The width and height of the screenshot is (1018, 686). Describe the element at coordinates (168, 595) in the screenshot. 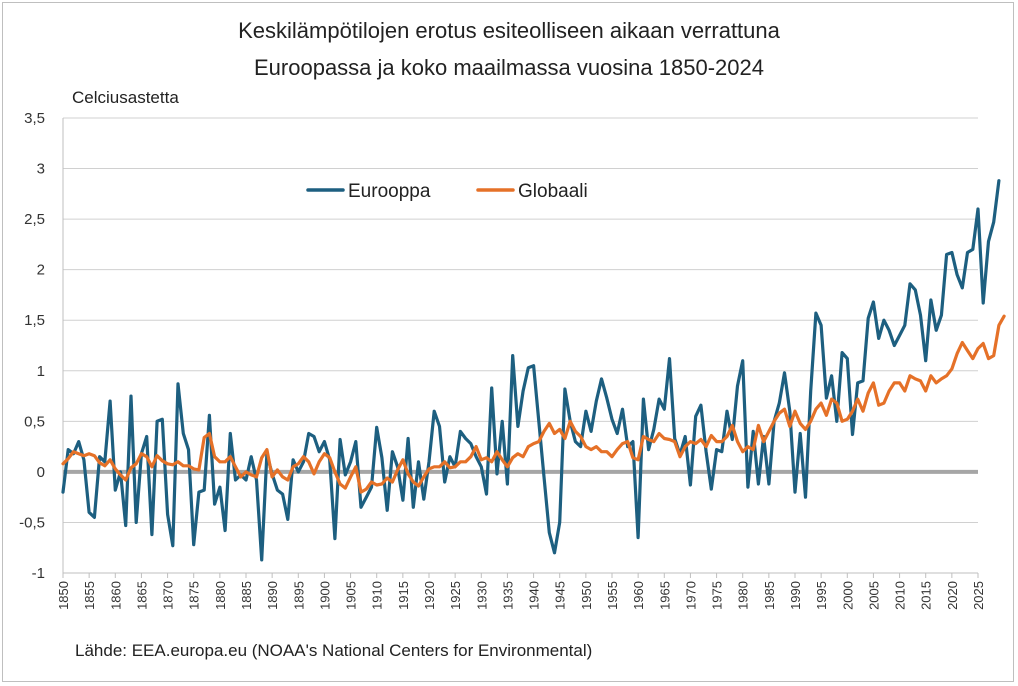

I see `x-tick-label: 1870` at that location.